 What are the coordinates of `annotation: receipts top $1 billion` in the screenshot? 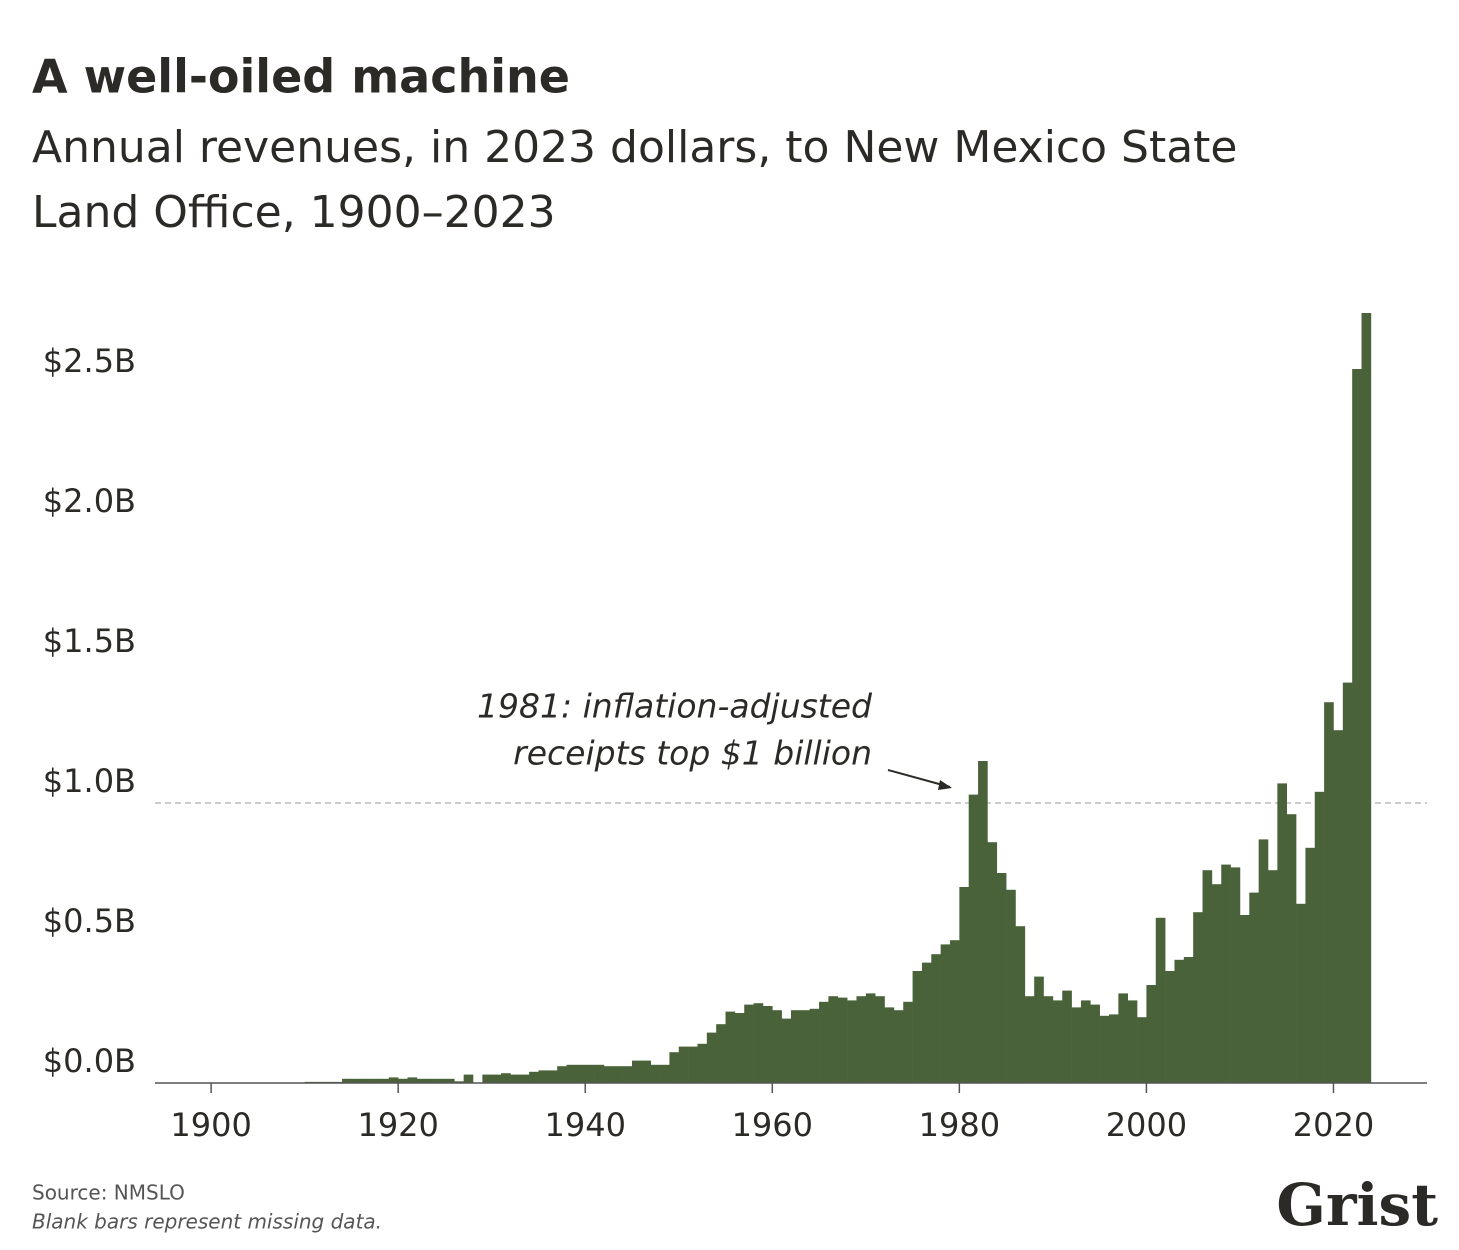 It's located at (692, 753).